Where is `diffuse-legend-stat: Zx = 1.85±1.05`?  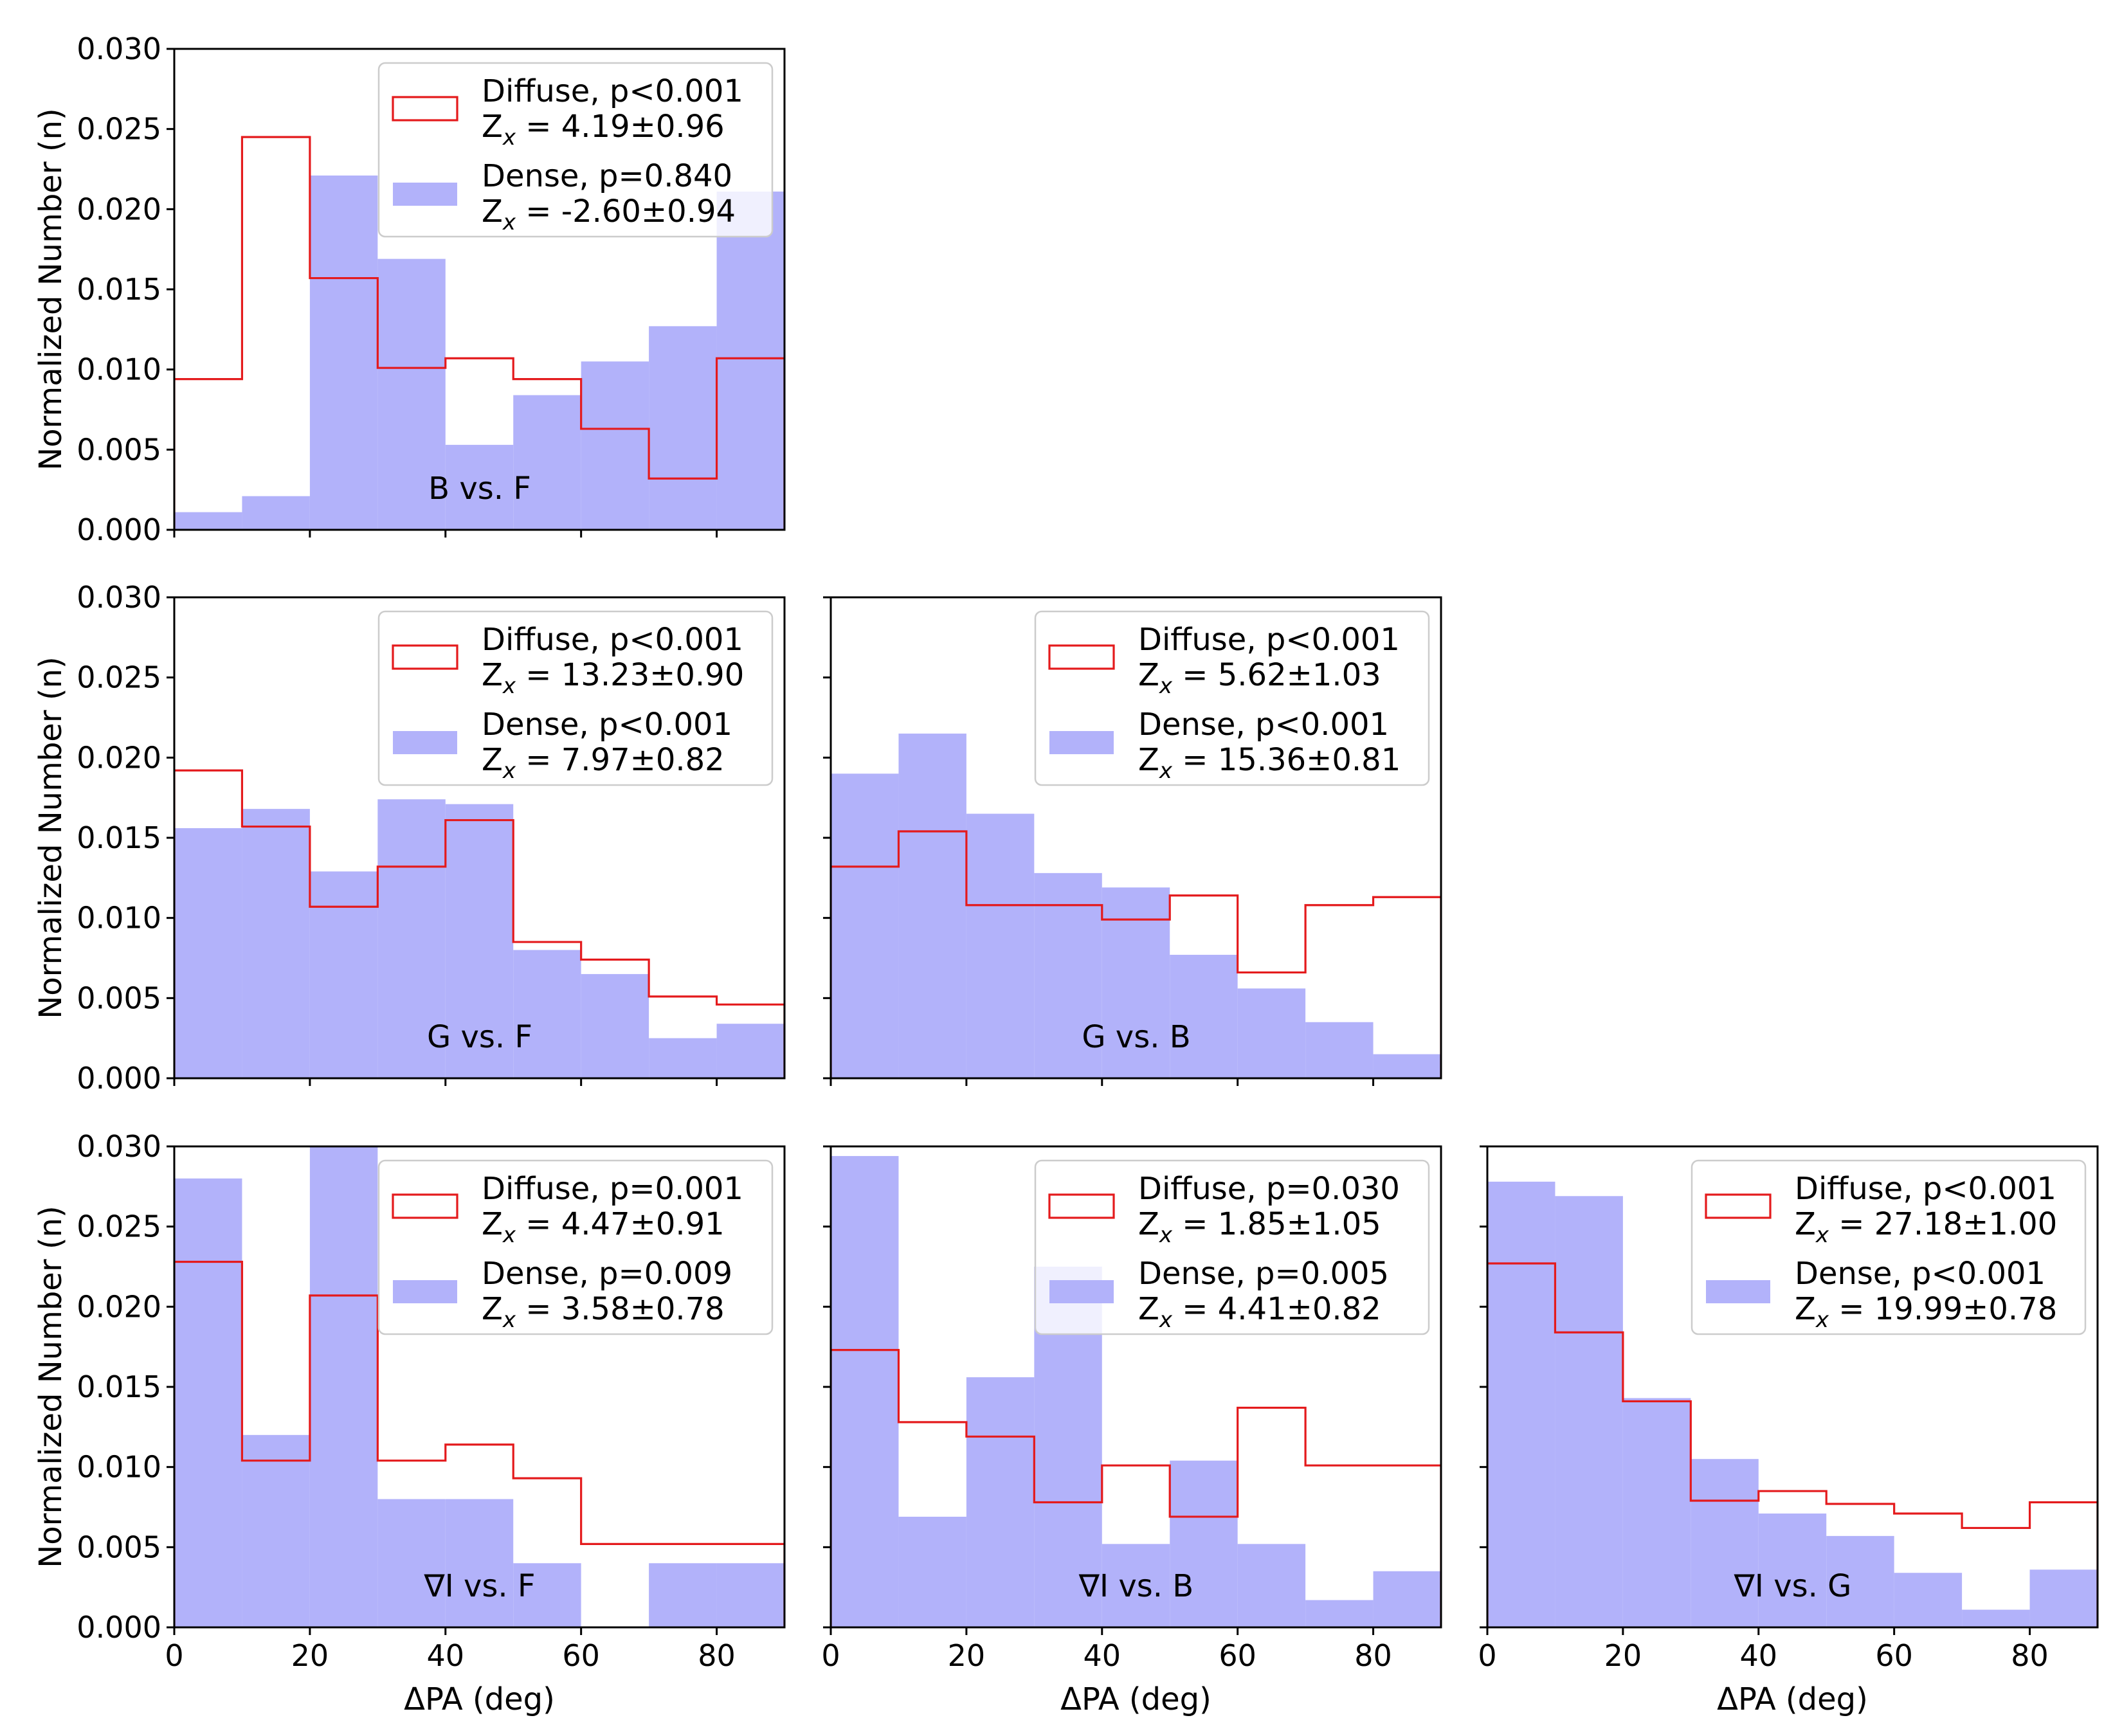
diffuse-legend-stat: Zx = 1.85±1.05 is located at coordinates (1259, 1227).